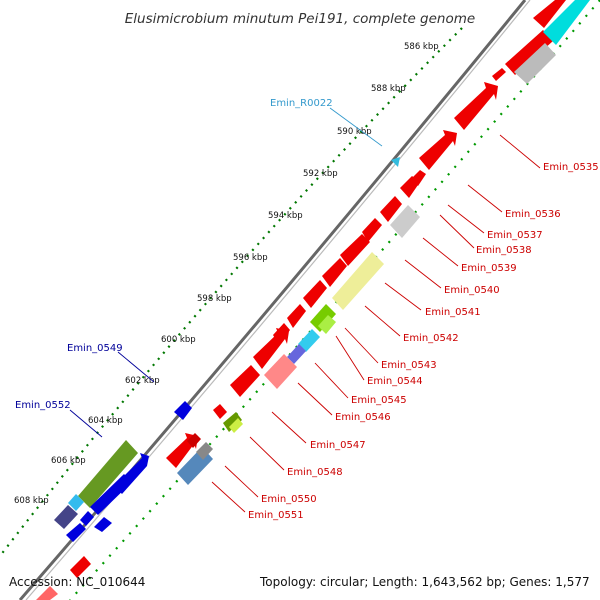 Image resolution: width=600 pixels, height=600 pixels. I want to click on tick-label: 592 kbp, so click(320, 174).